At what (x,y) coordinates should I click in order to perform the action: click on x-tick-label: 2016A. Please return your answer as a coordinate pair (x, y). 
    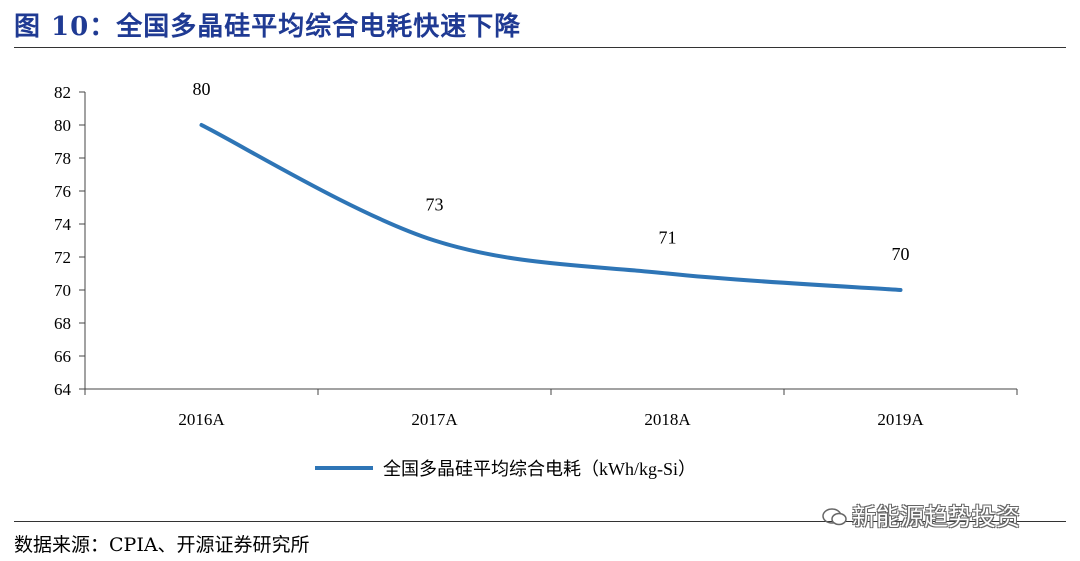
    Looking at the image, I should click on (201, 419).